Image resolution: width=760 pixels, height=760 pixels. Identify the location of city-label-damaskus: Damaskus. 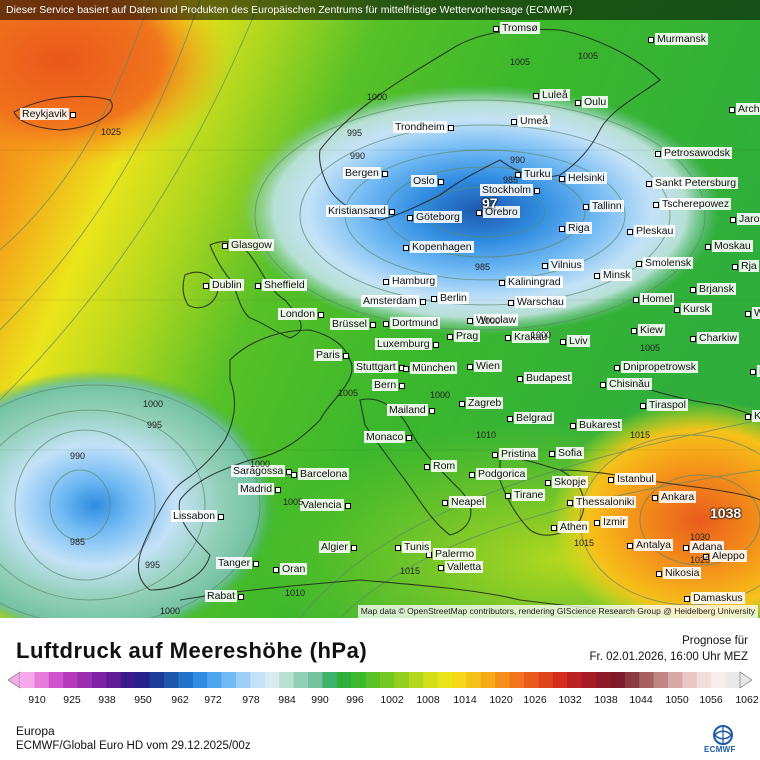
(714, 598).